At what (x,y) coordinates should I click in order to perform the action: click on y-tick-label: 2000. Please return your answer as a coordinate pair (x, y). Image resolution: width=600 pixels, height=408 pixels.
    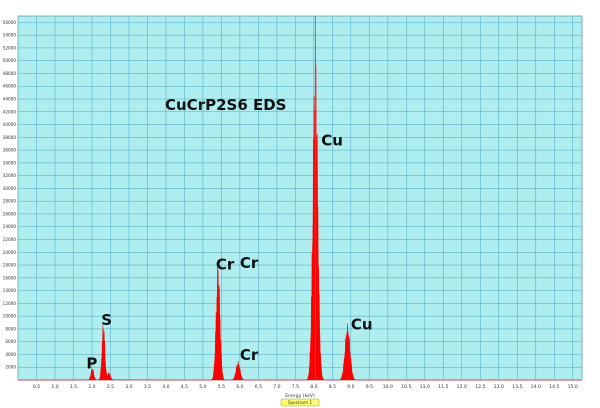
    Looking at the image, I should click on (10, 367).